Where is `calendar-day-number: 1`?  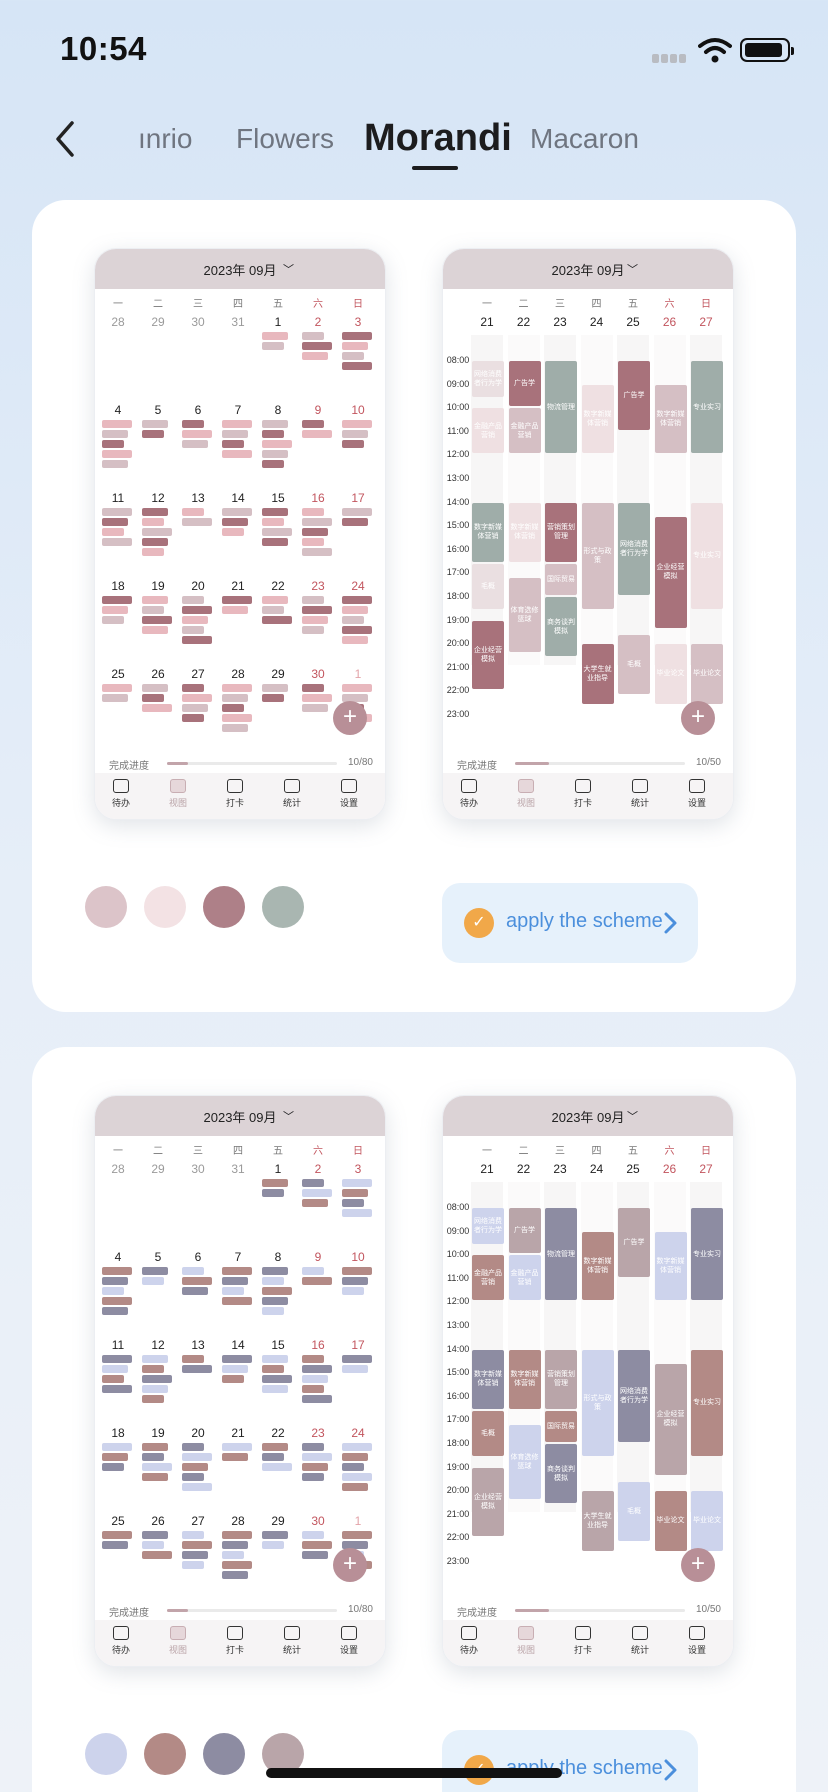 calendar-day-number: 1 is located at coordinates (358, 1521).